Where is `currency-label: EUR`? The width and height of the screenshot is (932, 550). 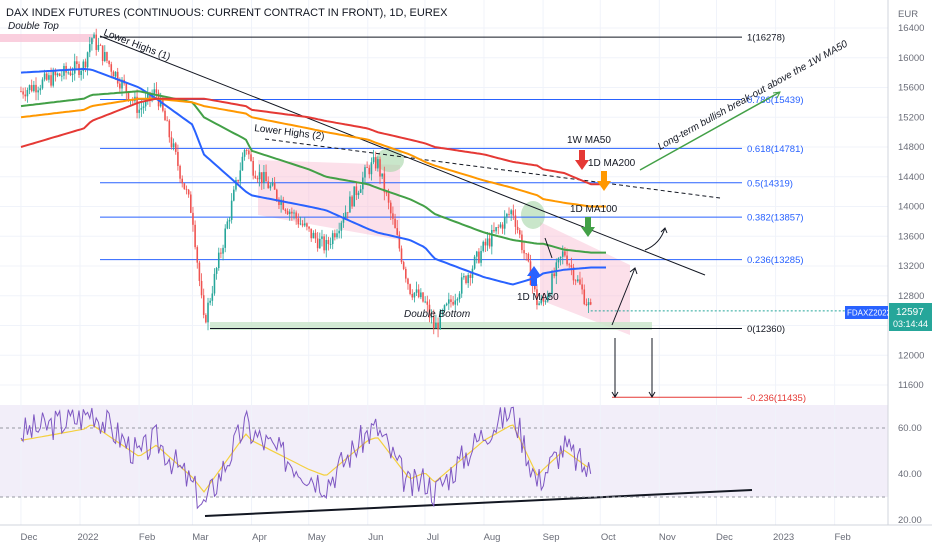
currency-label: EUR is located at coordinates (908, 14).